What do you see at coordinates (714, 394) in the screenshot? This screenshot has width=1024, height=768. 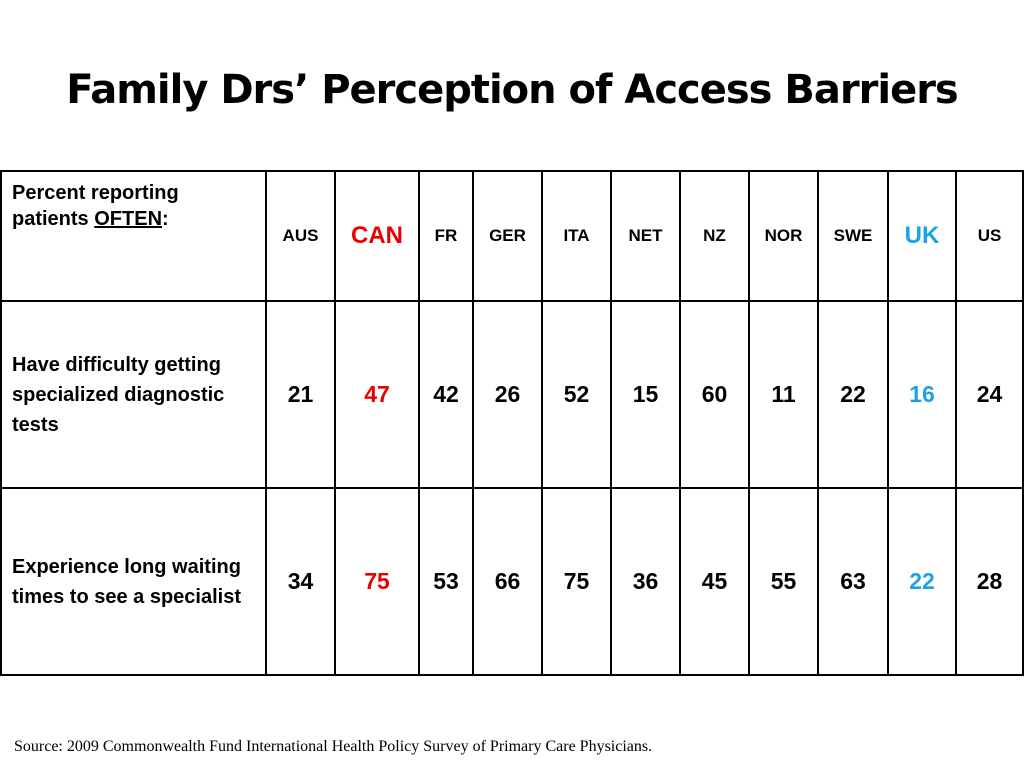 I see `value-cell: 60` at bounding box center [714, 394].